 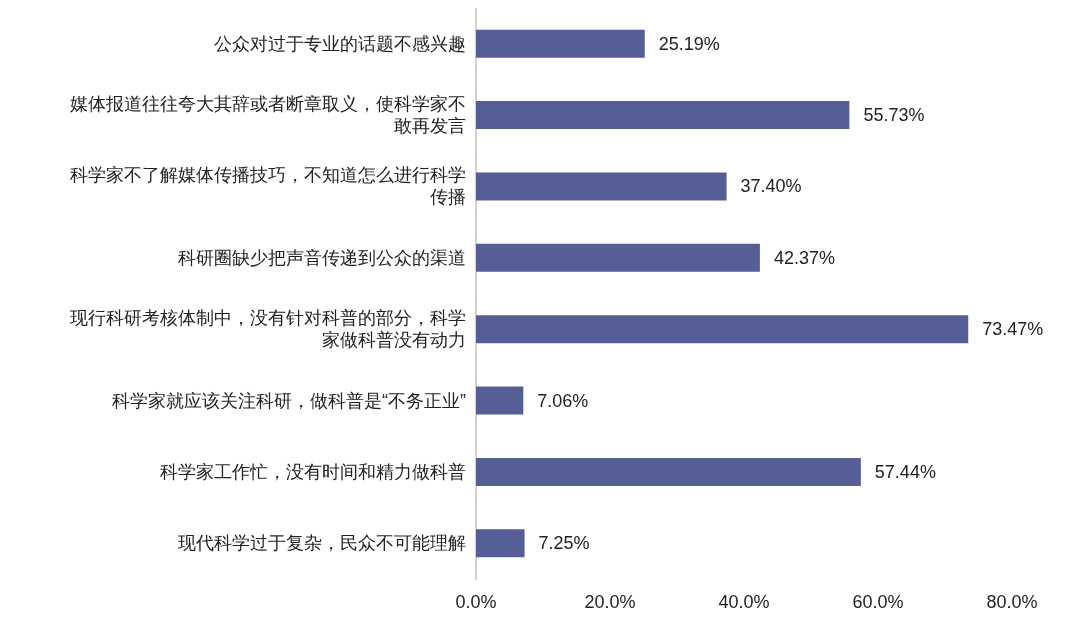 I want to click on x-tick-label: 80.0%, so click(x=1012, y=602).